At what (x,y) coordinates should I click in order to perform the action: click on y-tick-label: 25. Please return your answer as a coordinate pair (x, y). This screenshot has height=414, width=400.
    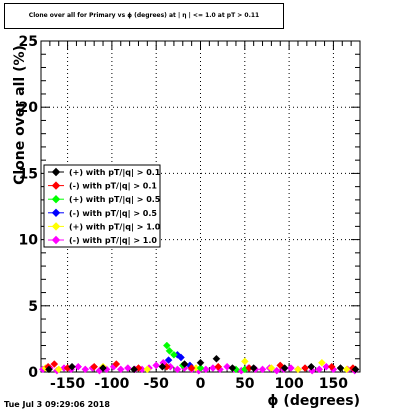
    Looking at the image, I should click on (28, 42).